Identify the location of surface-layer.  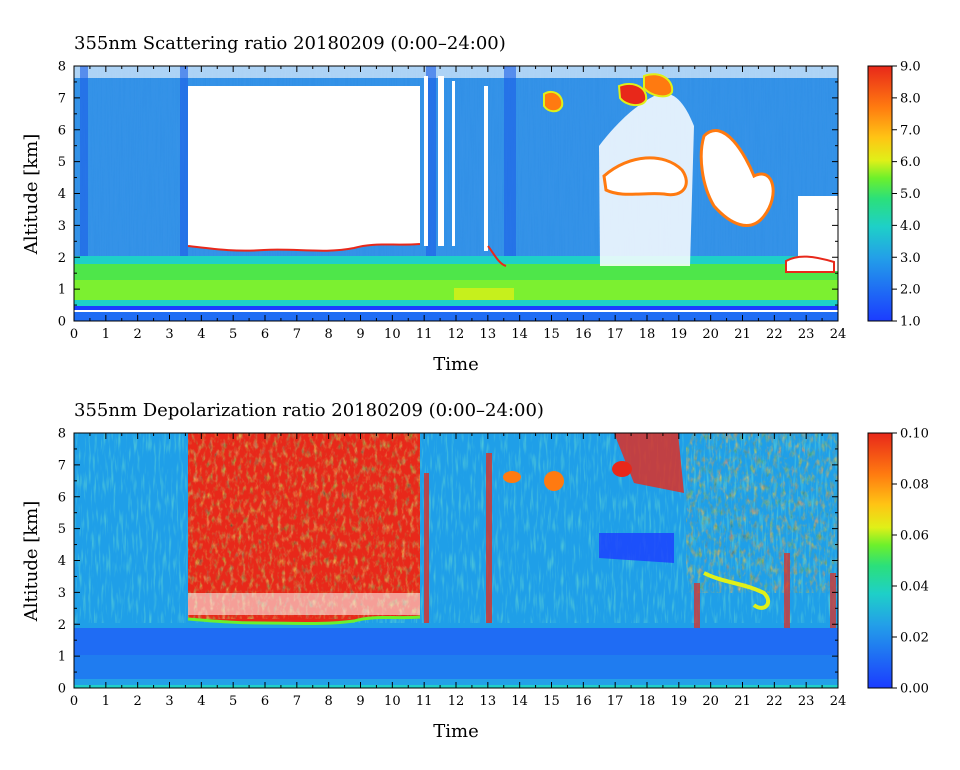
(456, 308).